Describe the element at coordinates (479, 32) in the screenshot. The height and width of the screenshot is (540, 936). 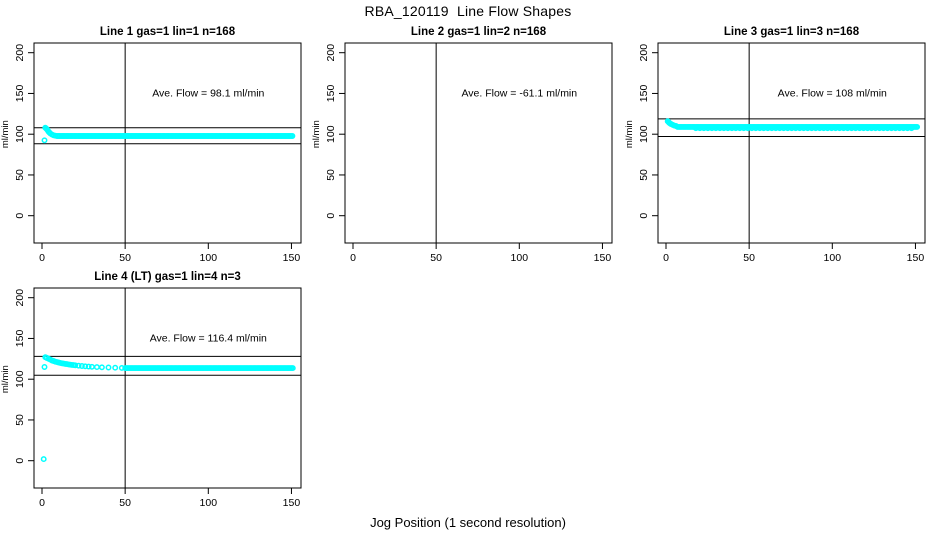
I see `panel-title: Line 2 gas=1 lin=2 n=168` at that location.